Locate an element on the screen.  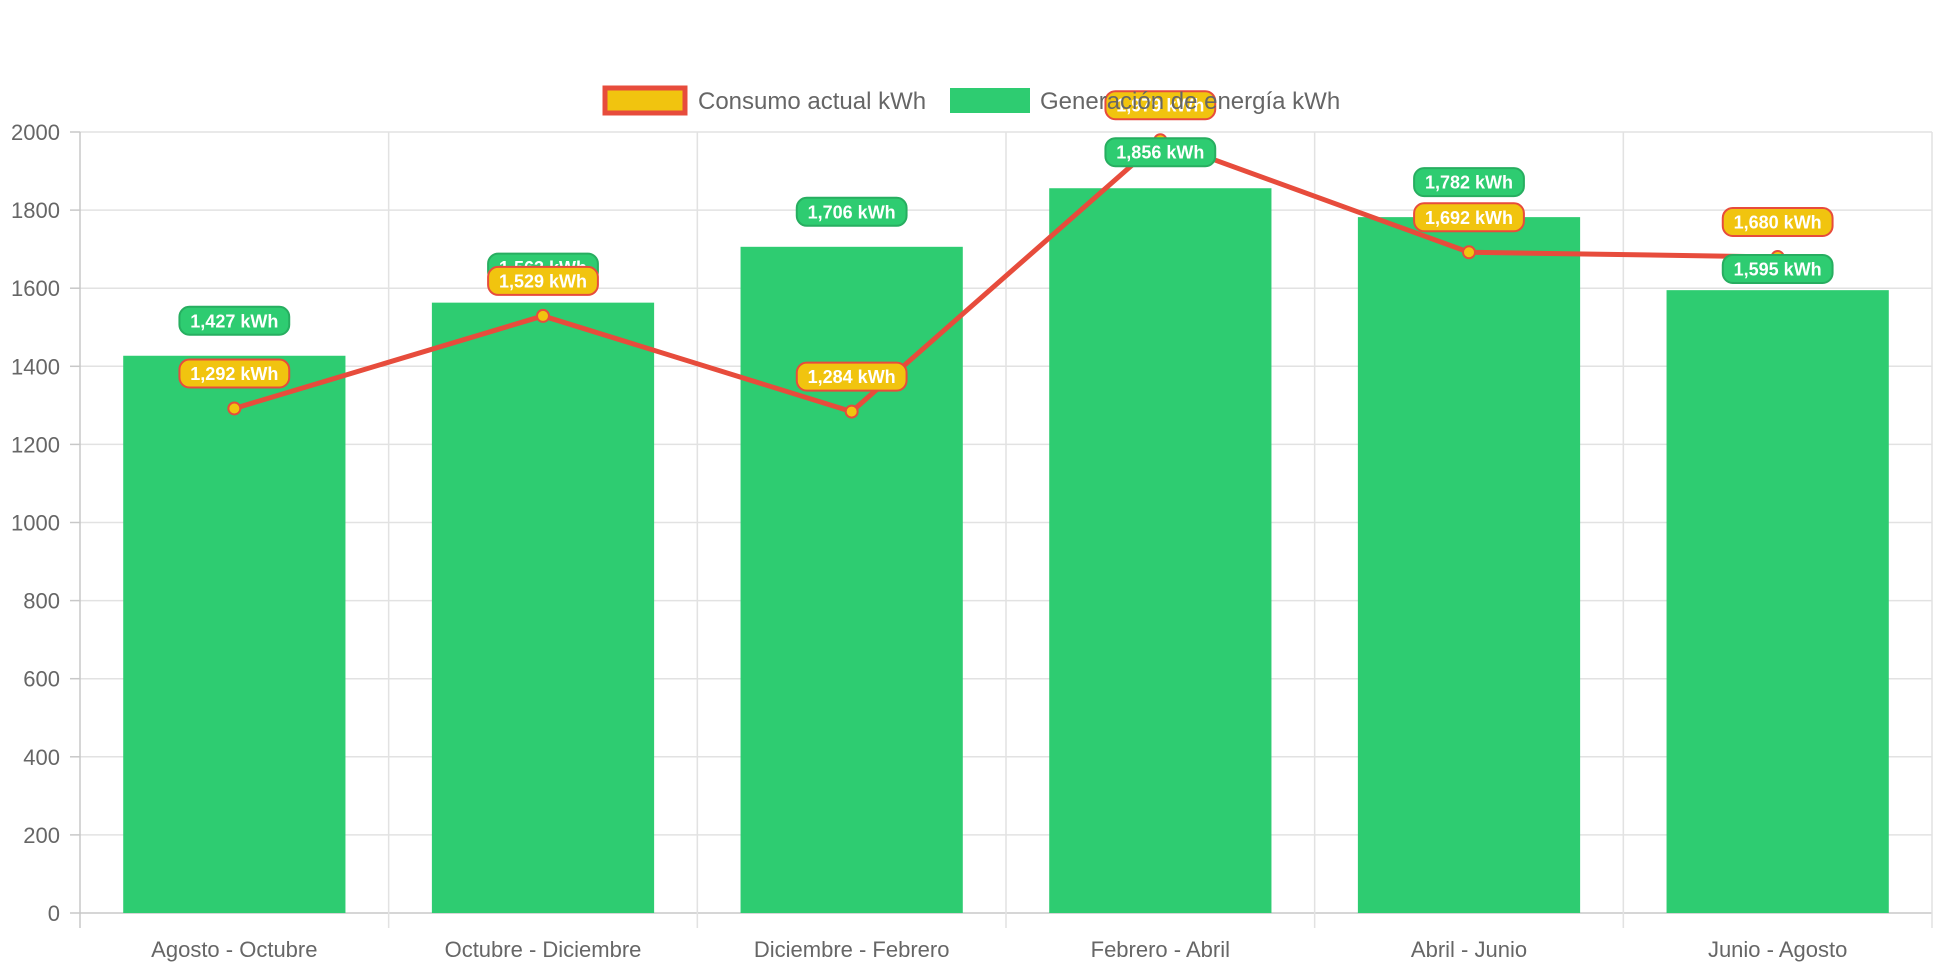
data-label-text: 1,292 kWh is located at coordinates (234, 374).